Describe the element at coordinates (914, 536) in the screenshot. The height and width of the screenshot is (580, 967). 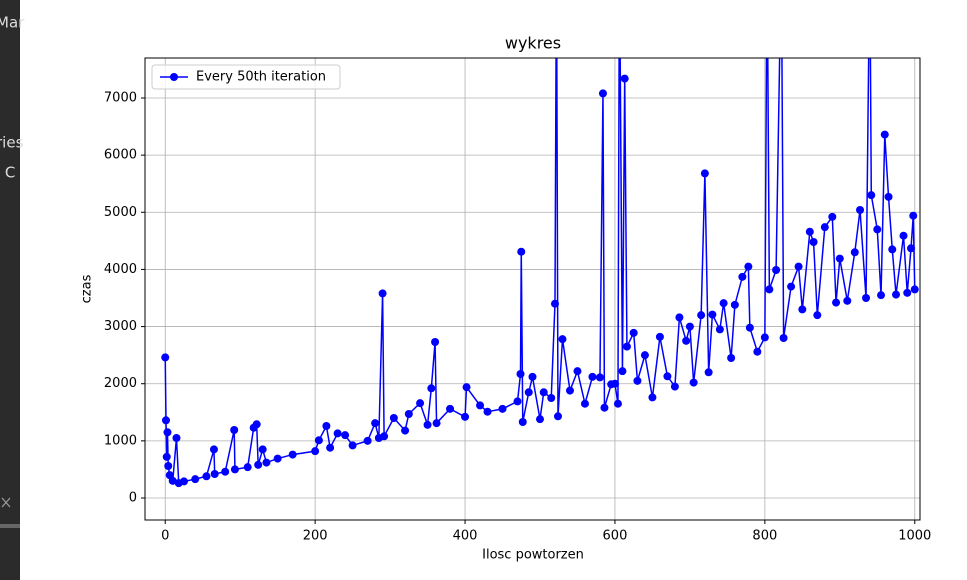
I see `x-tick-label: 1000` at that location.